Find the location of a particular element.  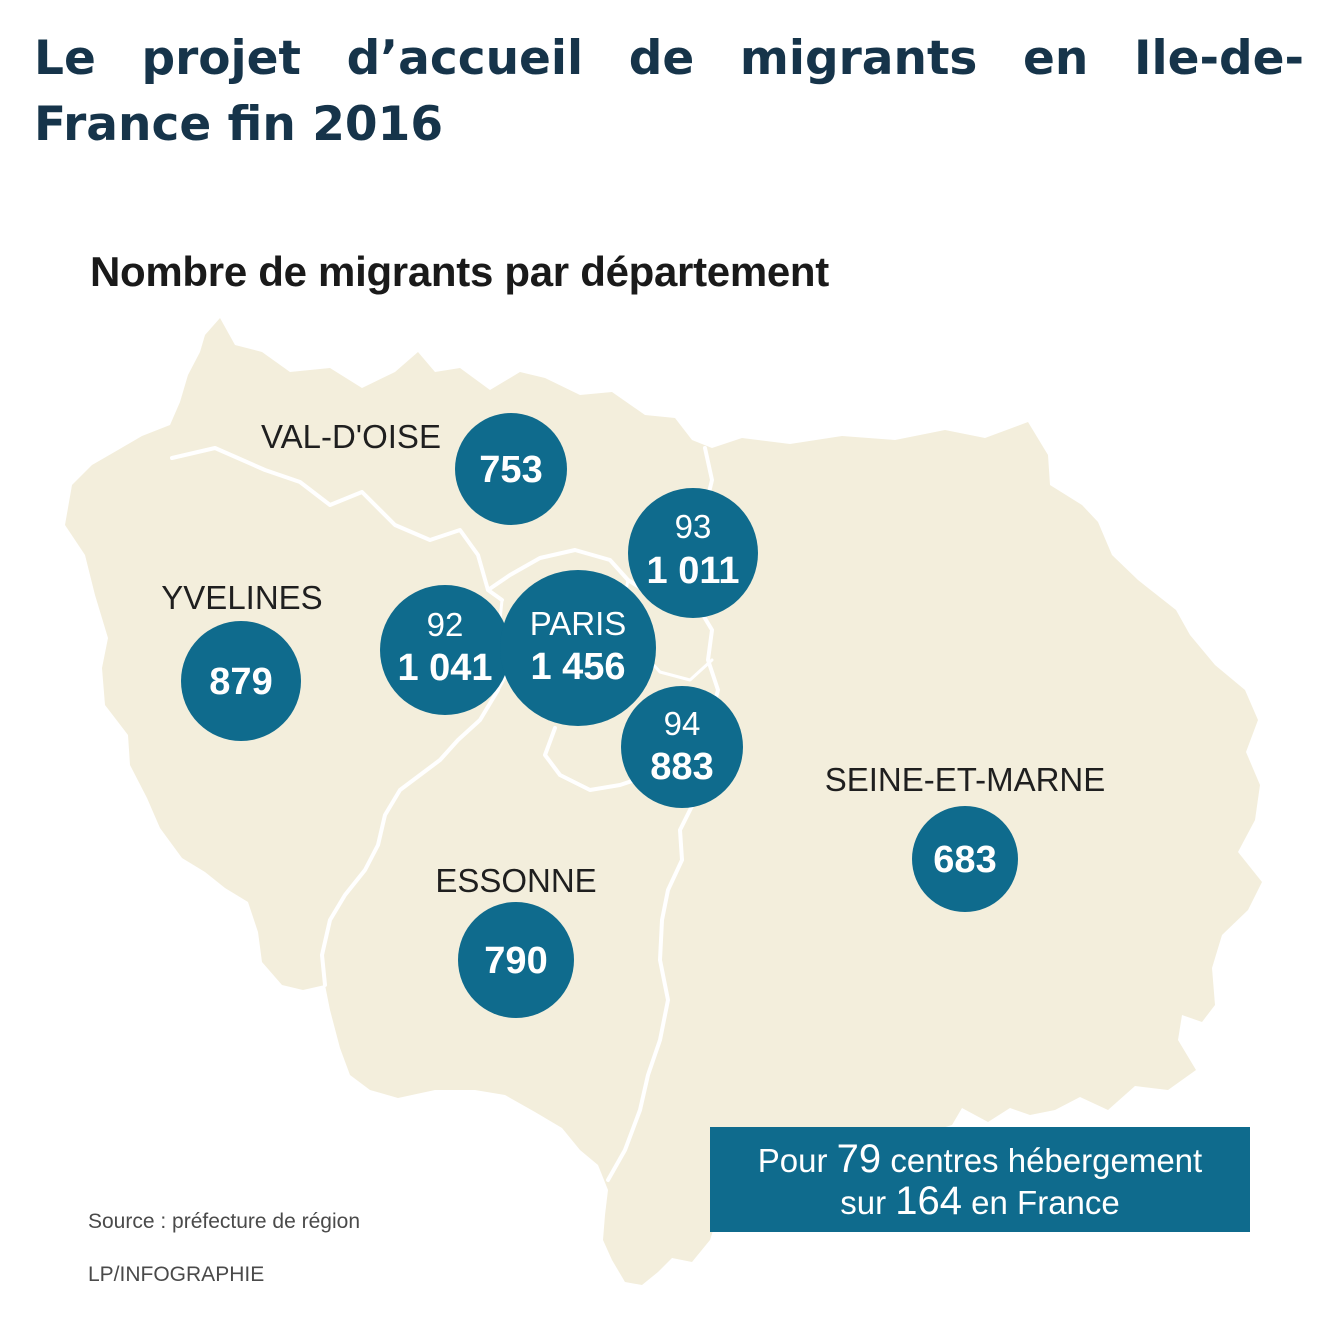

value-val-de-marne: 883 is located at coordinates (681, 767).